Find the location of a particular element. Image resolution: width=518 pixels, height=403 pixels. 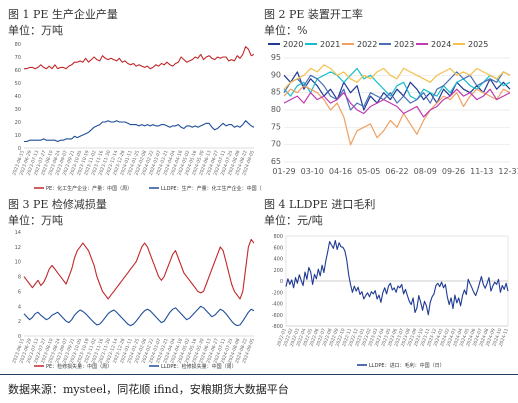

y-tick-label: 2 is located at coordinates (19, 322).